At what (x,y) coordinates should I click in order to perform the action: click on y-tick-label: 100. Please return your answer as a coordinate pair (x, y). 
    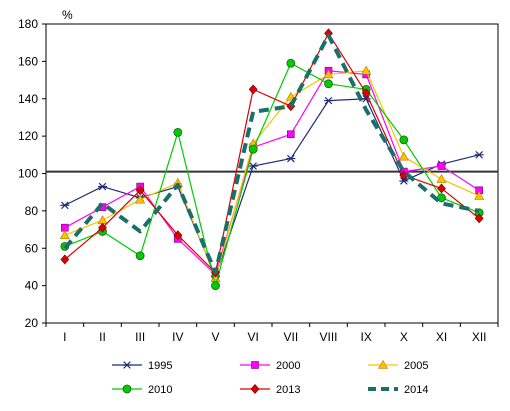
    Looking at the image, I should click on (28, 174).